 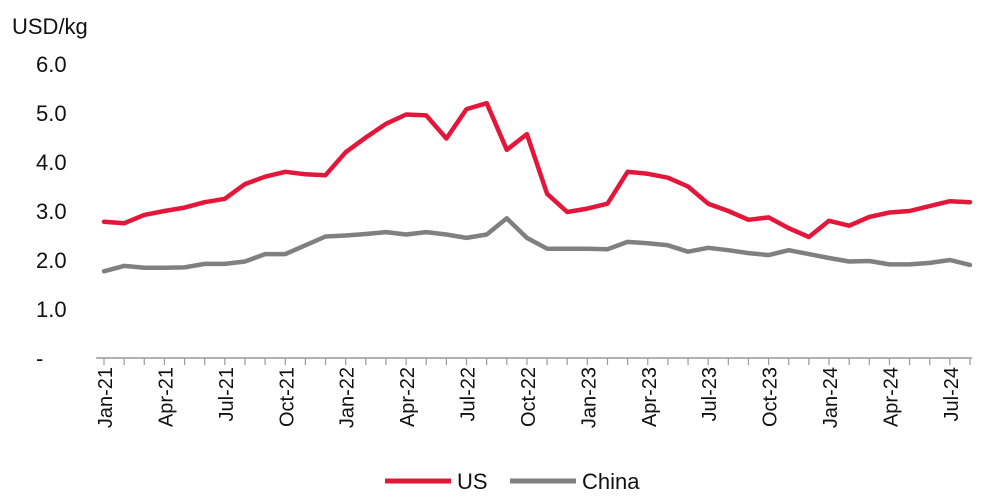 What do you see at coordinates (166, 397) in the screenshot?
I see `x-tick-label: Apr-21` at bounding box center [166, 397].